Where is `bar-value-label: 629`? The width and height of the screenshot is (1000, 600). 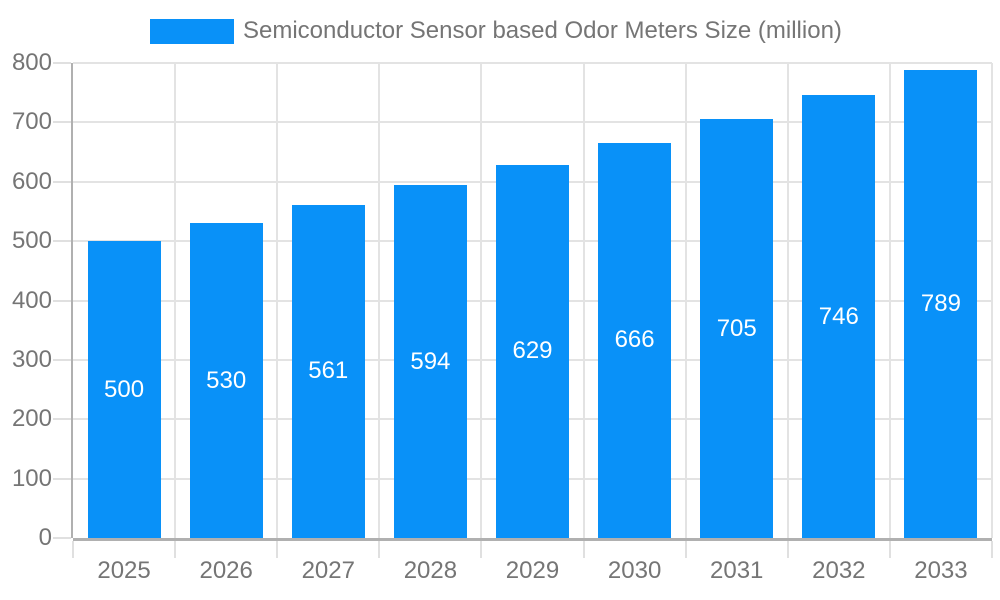
bar-value-label: 629 is located at coordinates (532, 351).